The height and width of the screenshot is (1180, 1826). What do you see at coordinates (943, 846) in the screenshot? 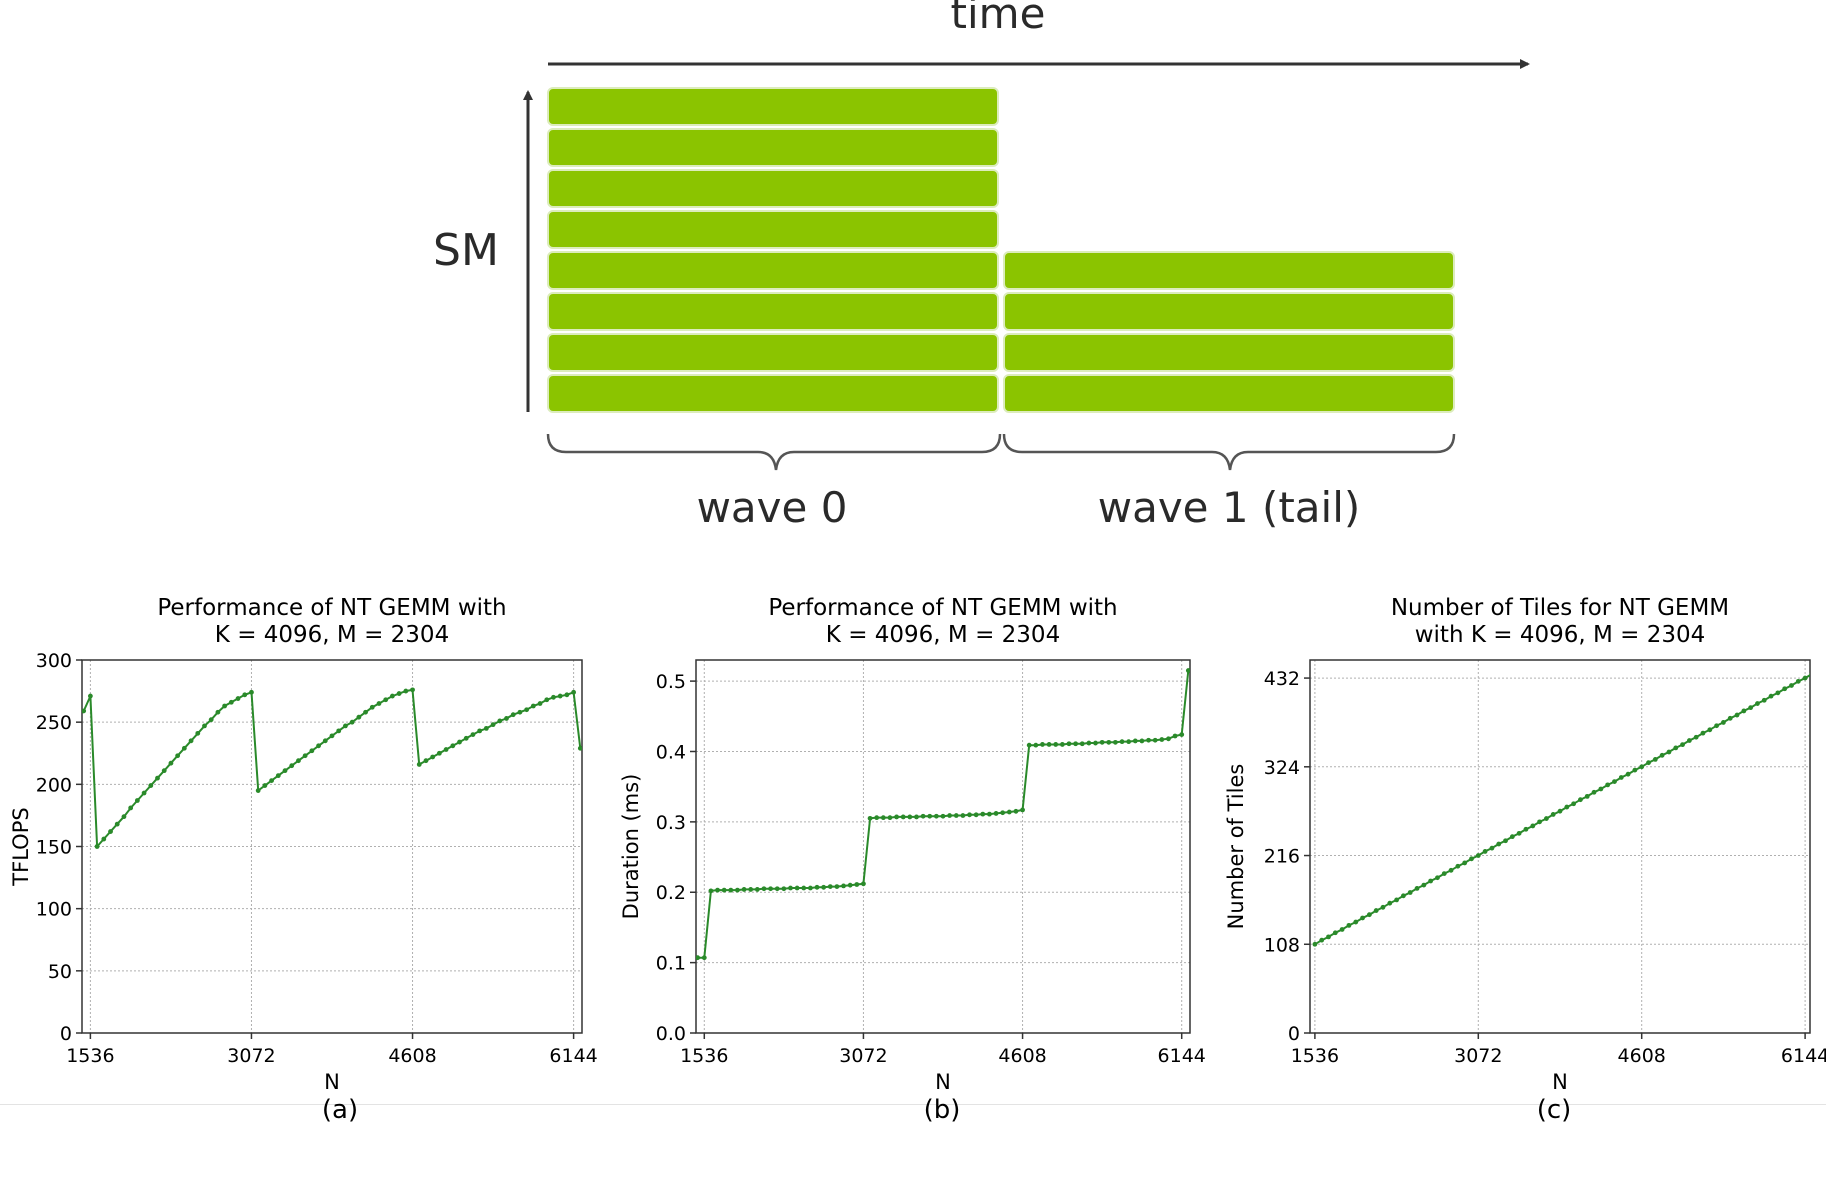
I see `plot-frame` at bounding box center [943, 846].